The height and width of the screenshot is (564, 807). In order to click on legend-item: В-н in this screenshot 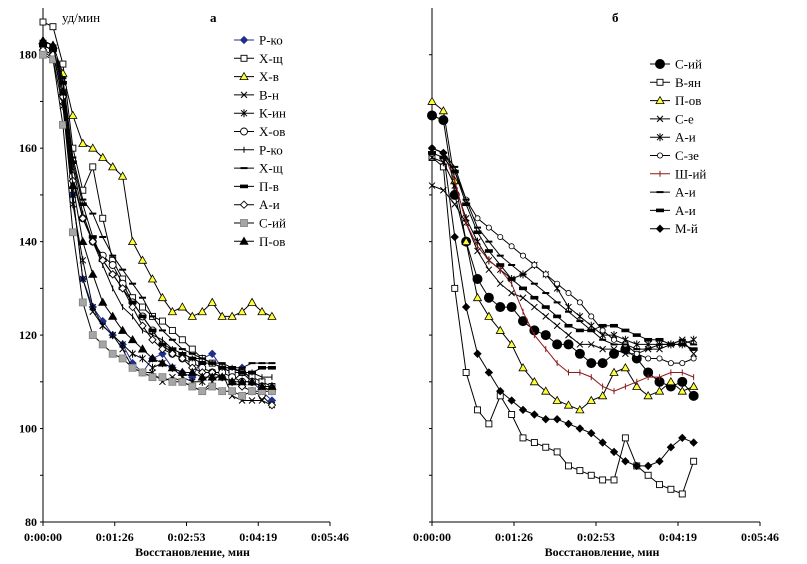, I will do `click(256, 94)`.